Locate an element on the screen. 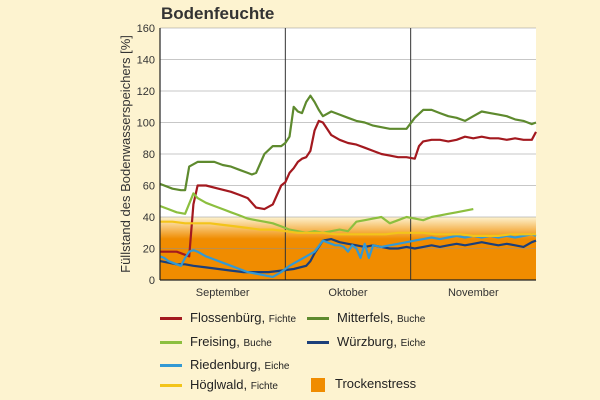 This screenshot has width=600, height=400. x-month-label: November is located at coordinates (473, 293).